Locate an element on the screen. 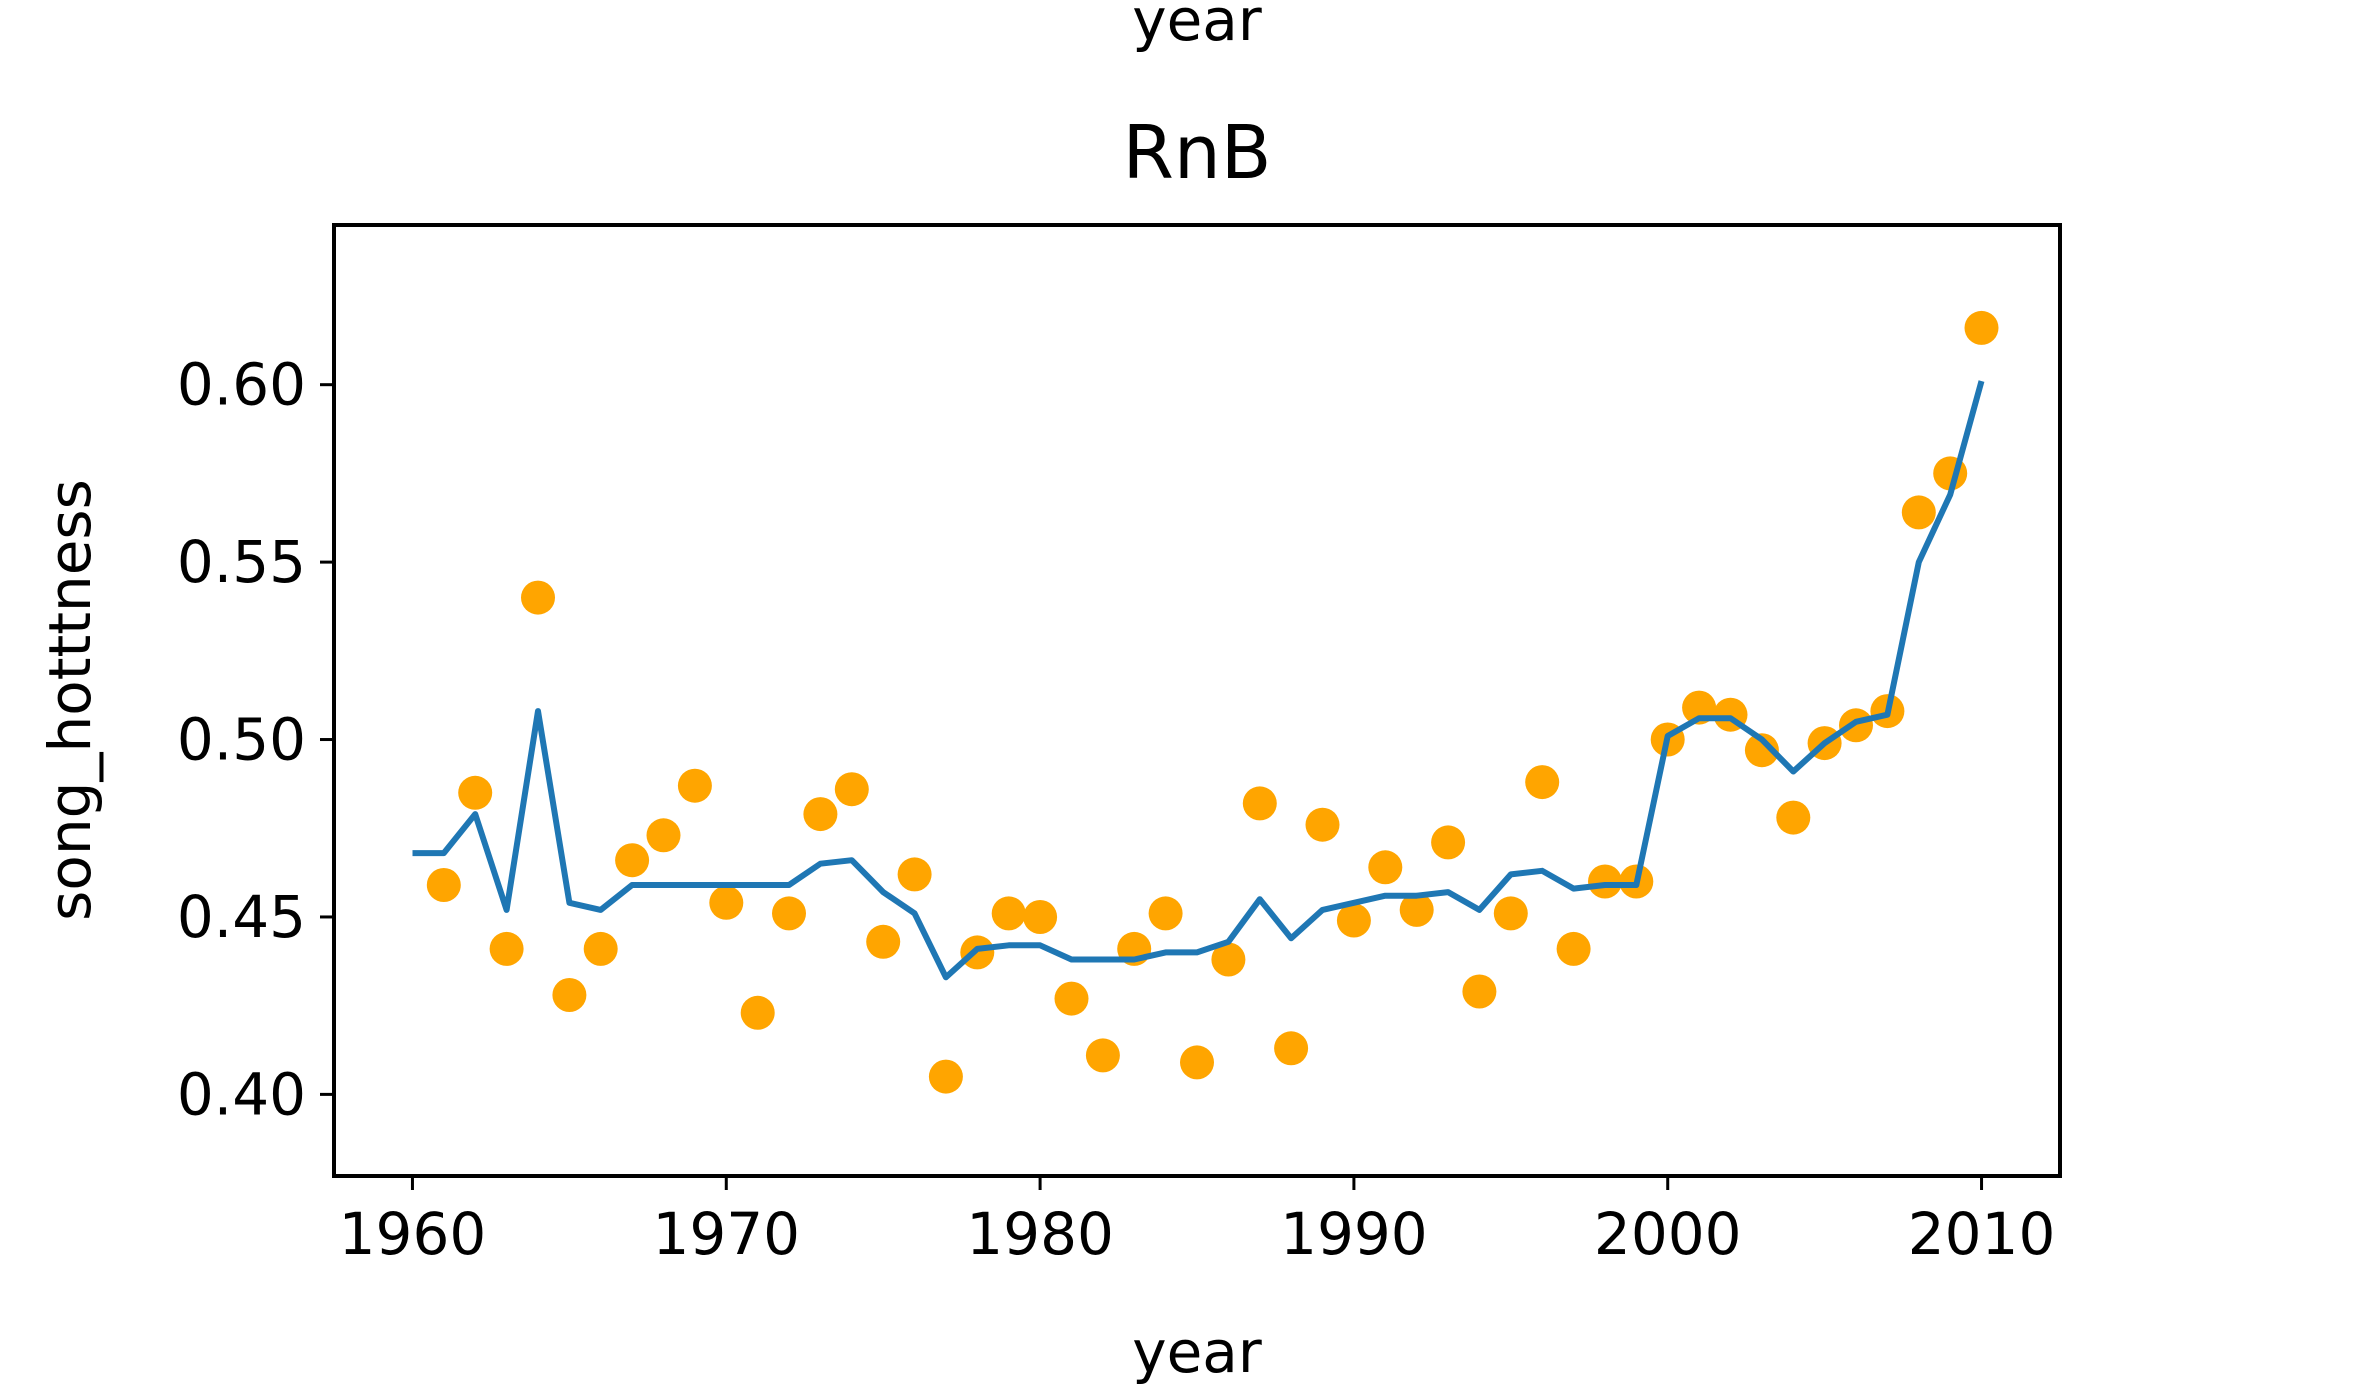  x-axis: 1960 1970 1980 1990 2000 2010 is located at coordinates (1197, 1222).